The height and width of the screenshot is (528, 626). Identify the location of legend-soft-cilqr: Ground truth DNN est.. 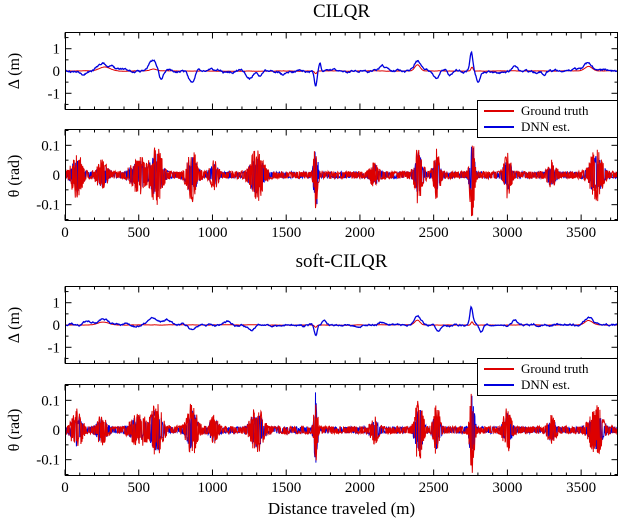
(547, 377).